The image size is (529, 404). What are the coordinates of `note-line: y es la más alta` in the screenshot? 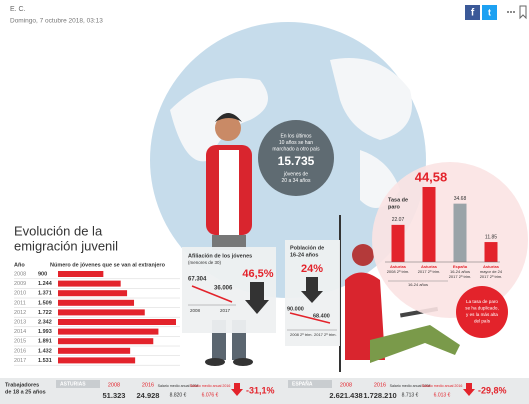 It's located at (482, 314).